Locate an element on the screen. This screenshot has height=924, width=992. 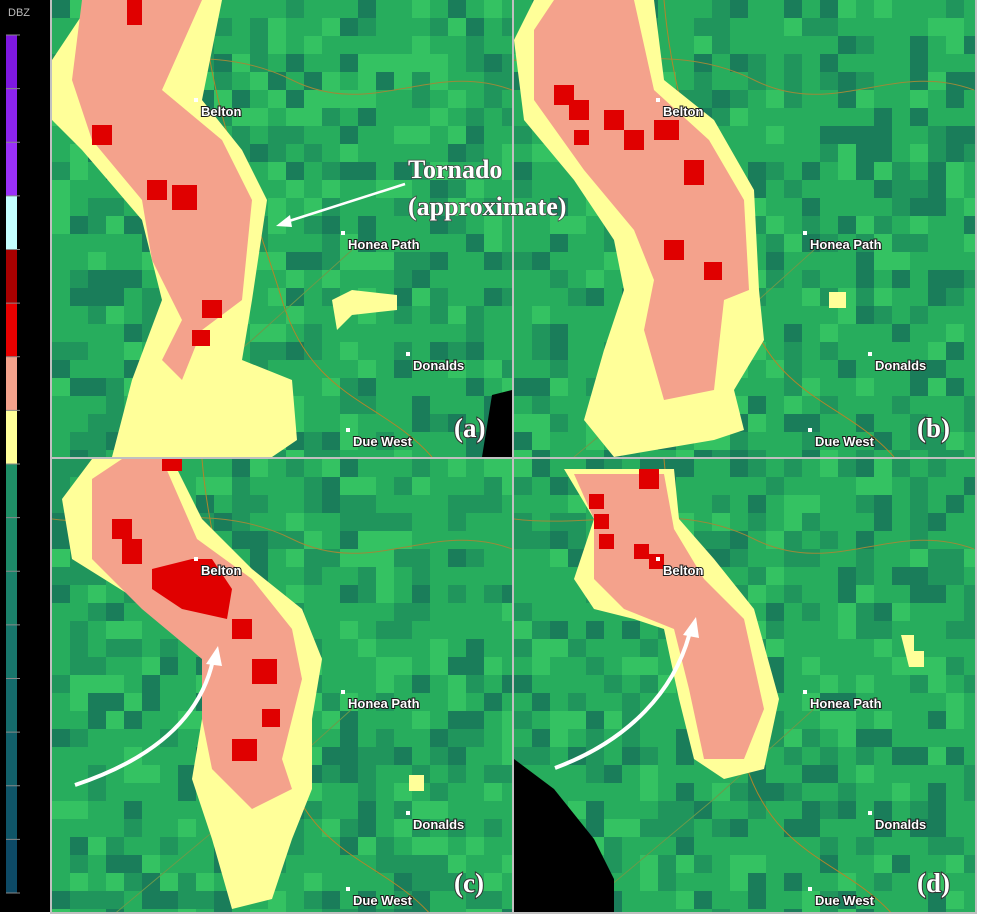
colorbar-tick-label: 70 is located at coordinates (31, 137).